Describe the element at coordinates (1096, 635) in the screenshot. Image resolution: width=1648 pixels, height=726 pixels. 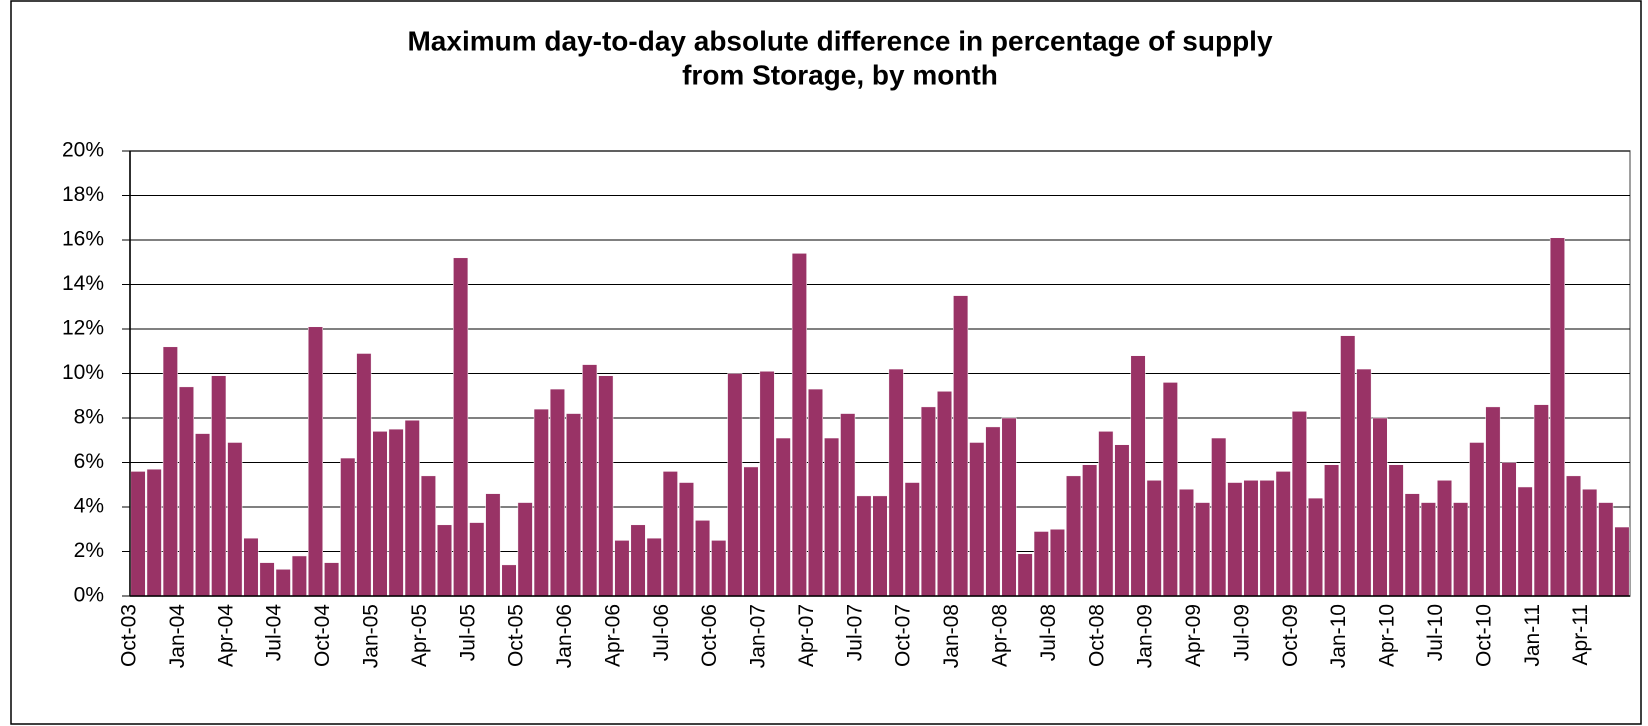
I see `x-tick-label: Oct-08` at that location.